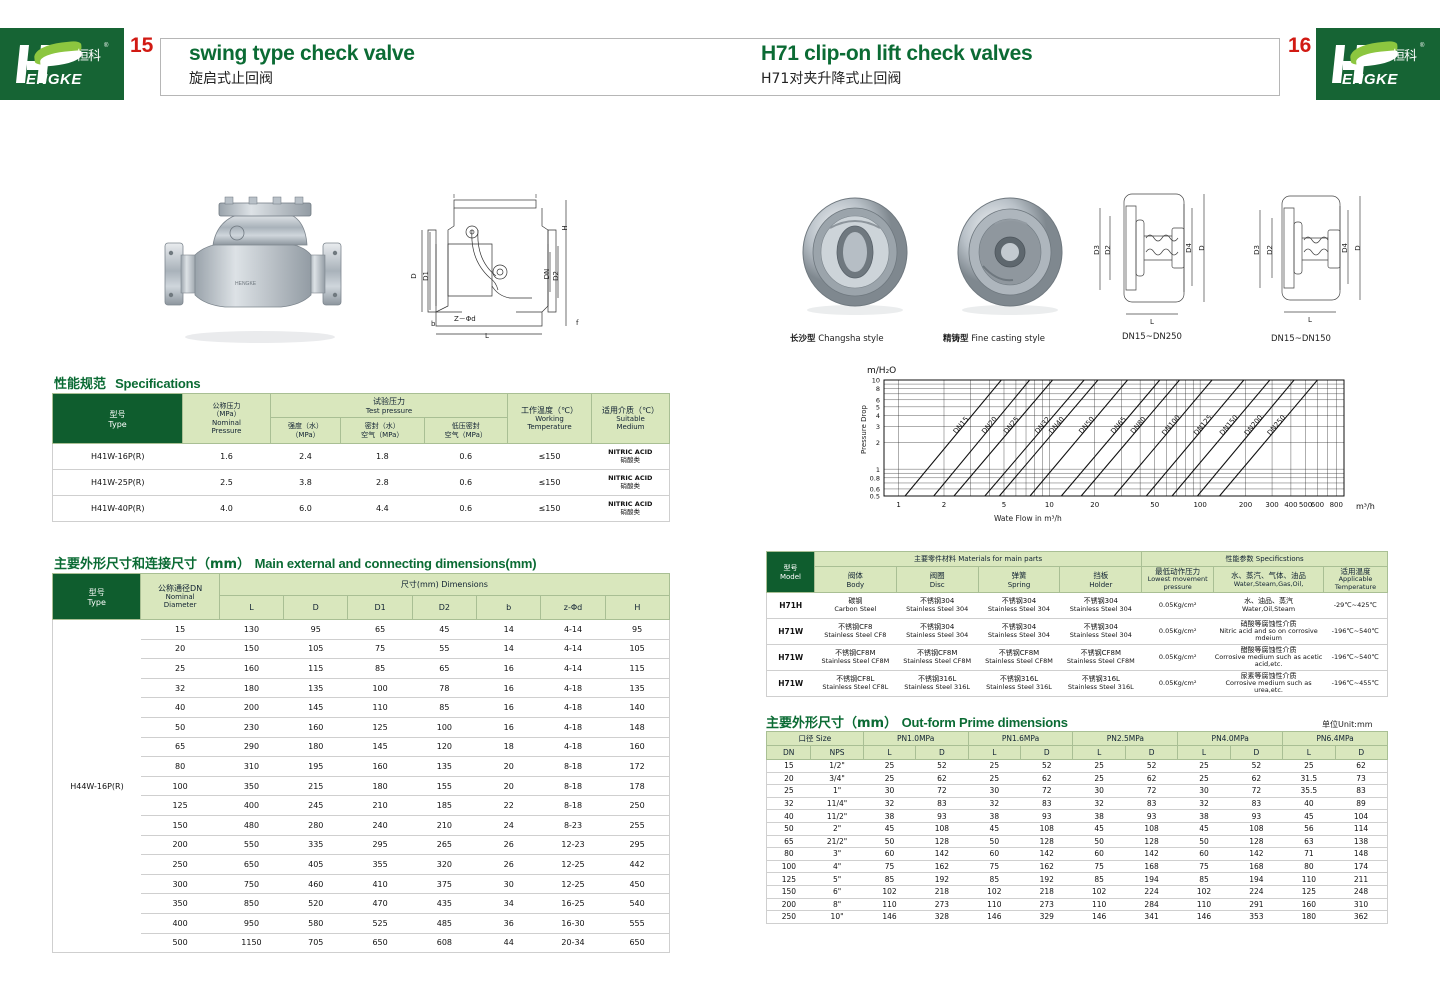  Describe the element at coordinates (315, 923) in the screenshot. I see `dims-cell-d: 580` at that location.